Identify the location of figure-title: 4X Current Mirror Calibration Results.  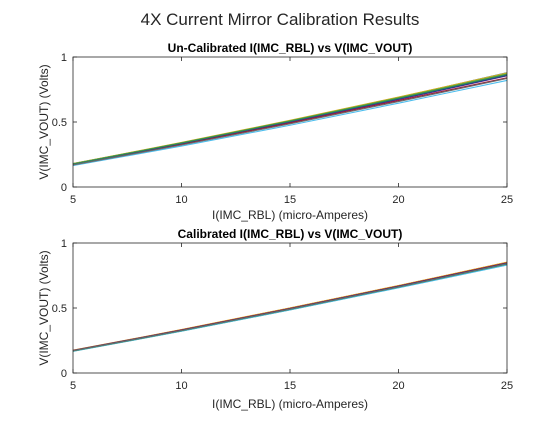
(280, 19).